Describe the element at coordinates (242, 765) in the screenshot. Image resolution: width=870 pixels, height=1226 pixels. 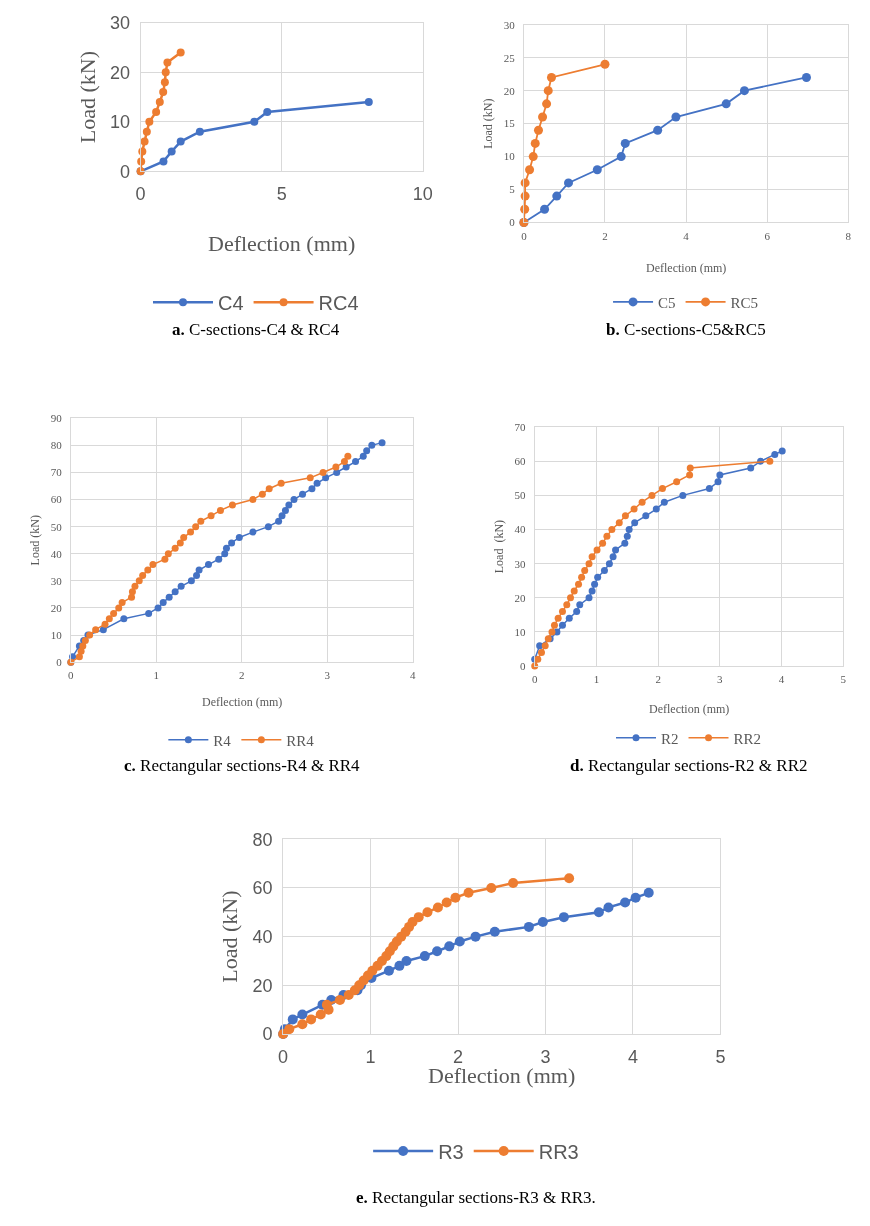
I see `text: c. Rectangular sections-R4 & RR4` at that location.